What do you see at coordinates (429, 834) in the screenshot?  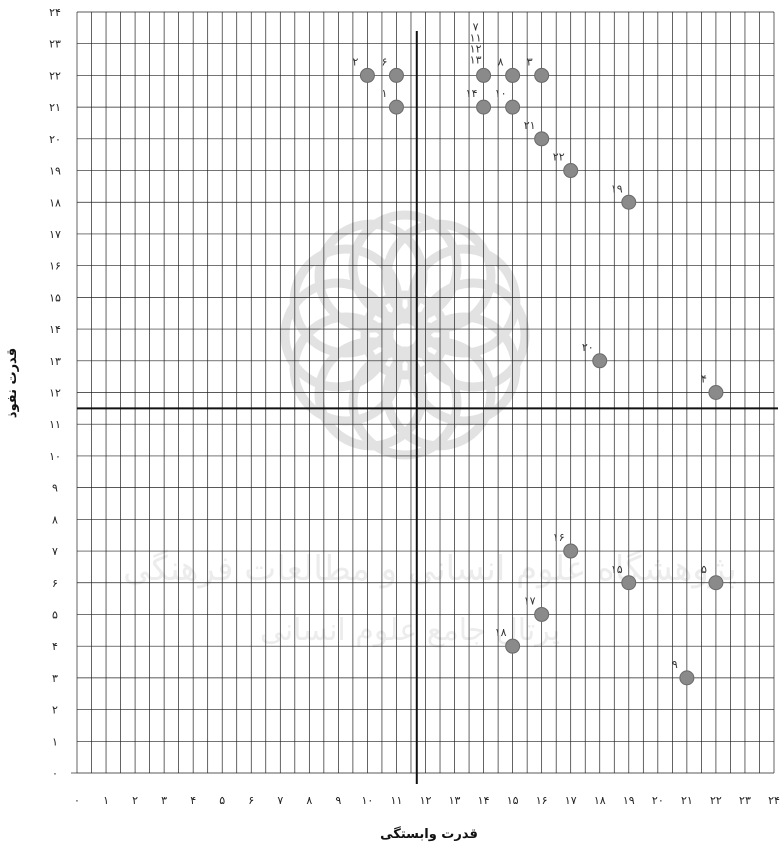 I see `x-axis-label: قدرت وابستگی` at bounding box center [429, 834].